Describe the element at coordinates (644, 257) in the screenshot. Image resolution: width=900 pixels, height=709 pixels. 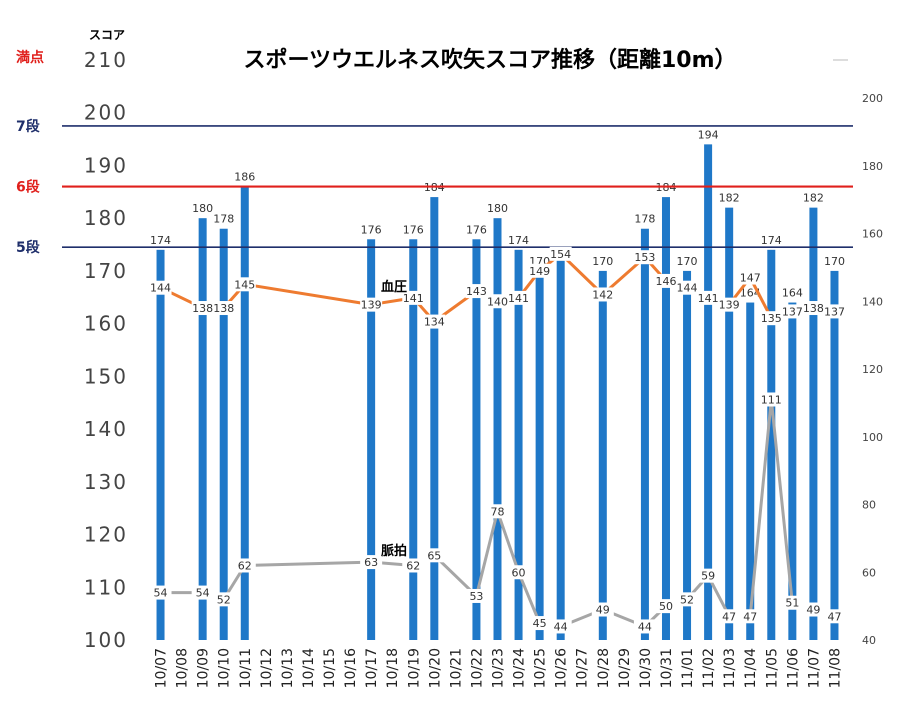
I see `bp-point-label: 153` at that location.